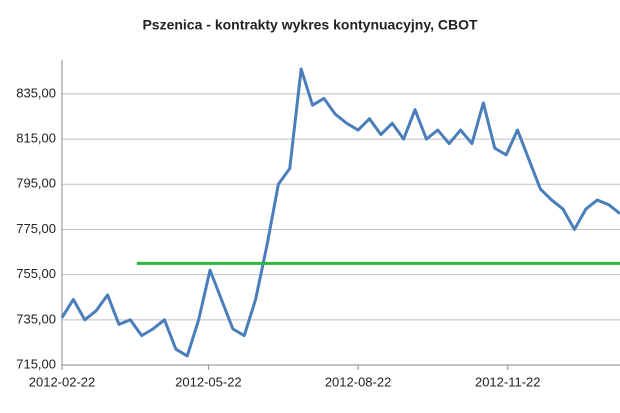 The image size is (620, 413). Describe the element at coordinates (36, 273) in the screenshot. I see `y-tick-label: 755,00` at that location.